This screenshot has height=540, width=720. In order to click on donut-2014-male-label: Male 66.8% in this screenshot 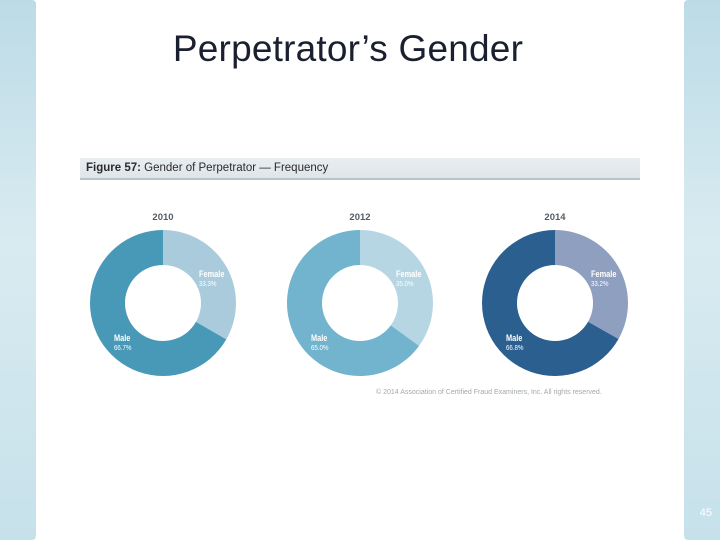, I will do `click(514, 343)`.